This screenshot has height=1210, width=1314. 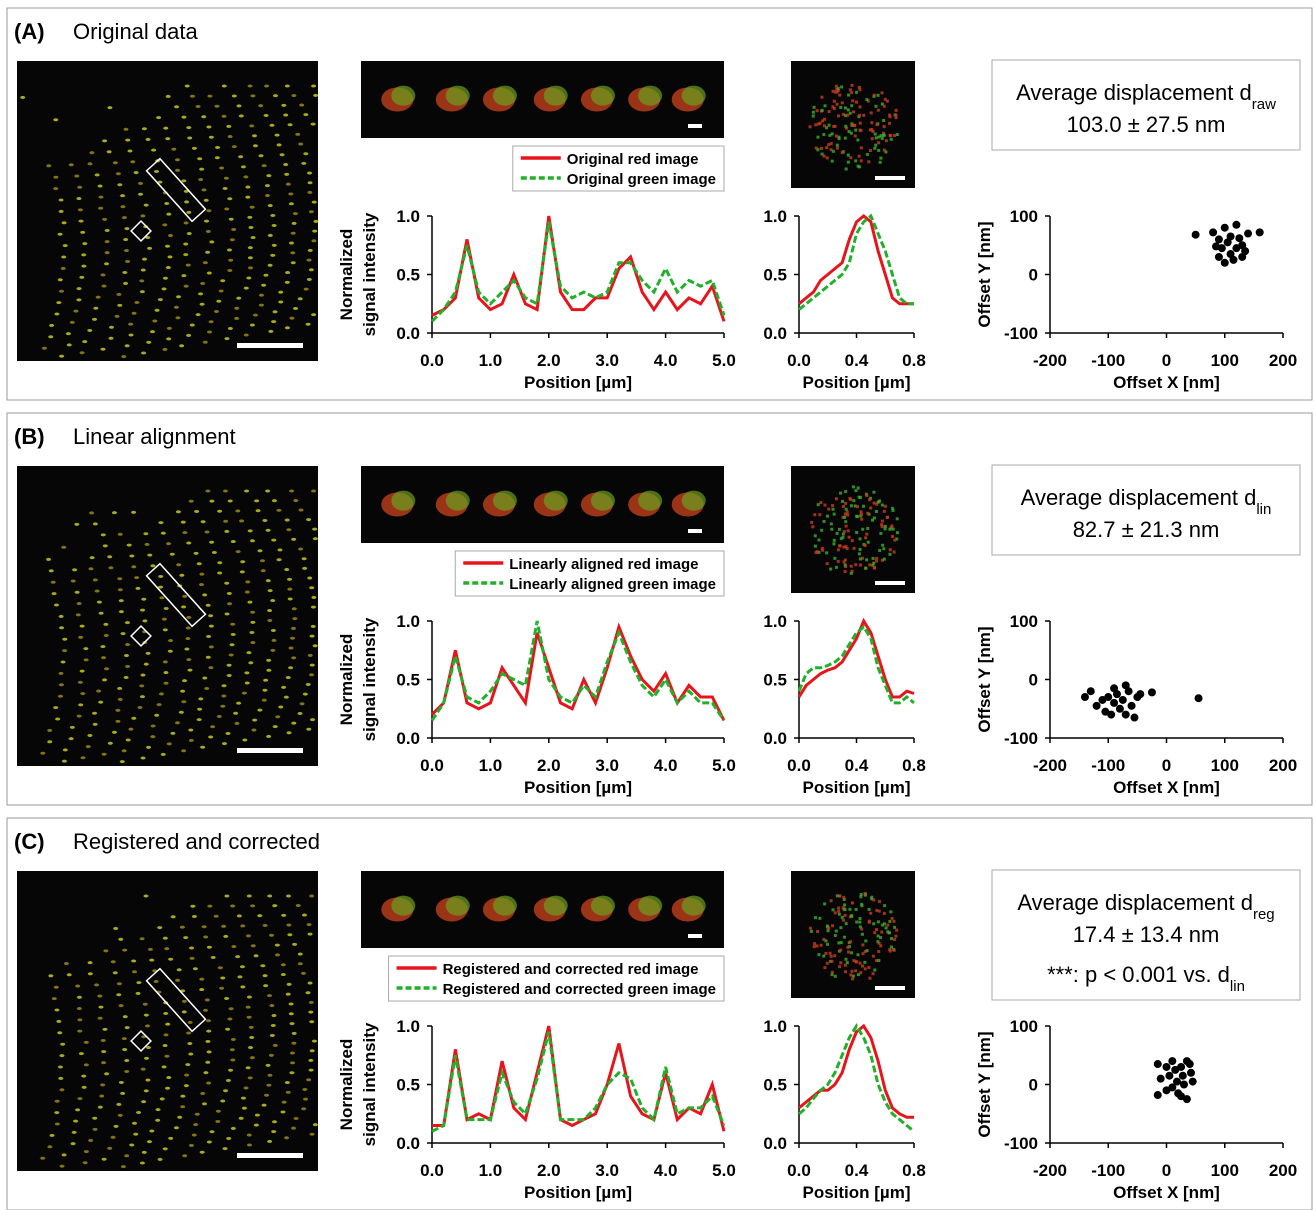 I want to click on x-axis-label: Offset X [nm], so click(x=1166, y=1192).